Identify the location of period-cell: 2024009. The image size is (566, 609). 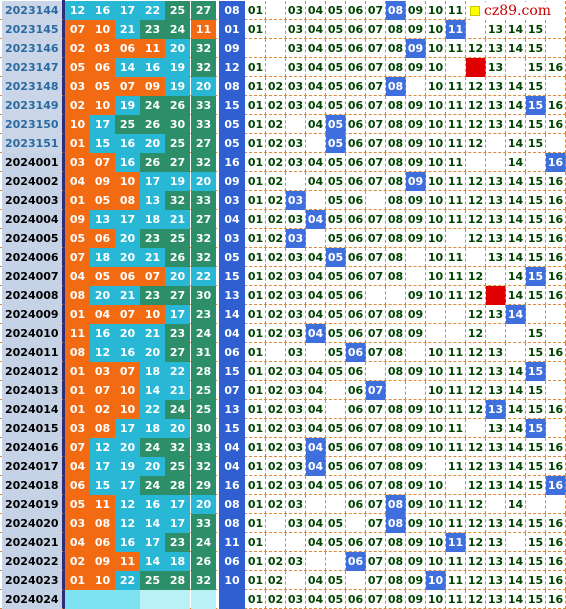
(32, 314).